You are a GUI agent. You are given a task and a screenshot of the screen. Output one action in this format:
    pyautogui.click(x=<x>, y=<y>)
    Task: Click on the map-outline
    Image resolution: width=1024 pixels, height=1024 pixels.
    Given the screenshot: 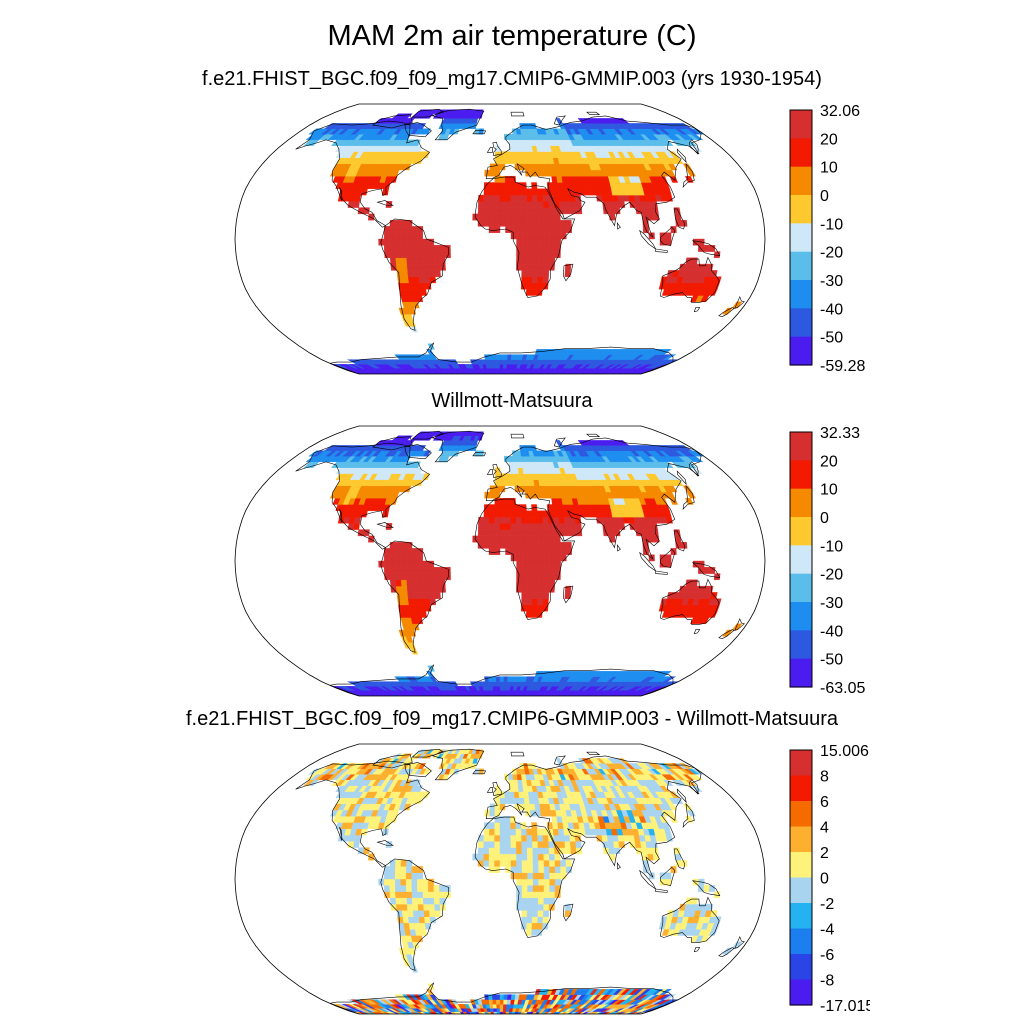 What is the action you would take?
    pyautogui.click(x=500, y=561)
    